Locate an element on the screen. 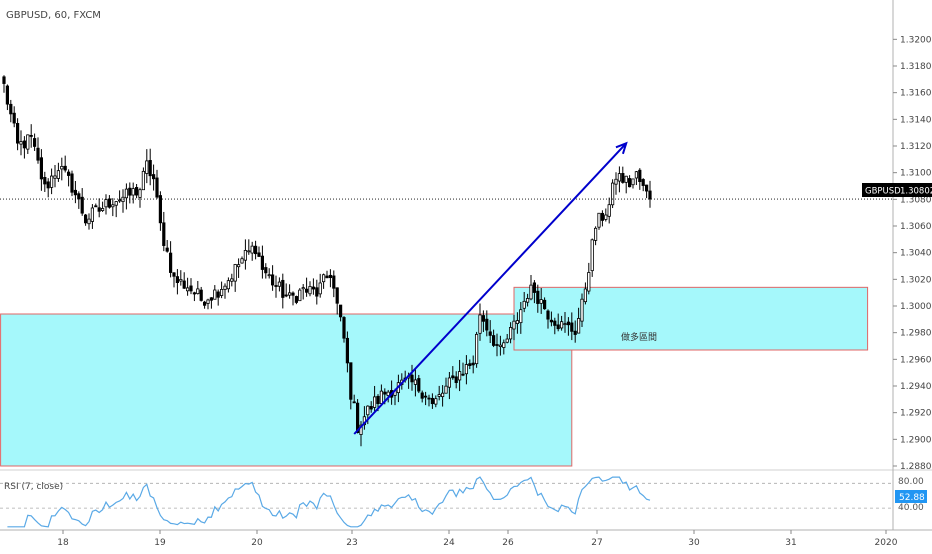  rsi-pane is located at coordinates (466, 498).